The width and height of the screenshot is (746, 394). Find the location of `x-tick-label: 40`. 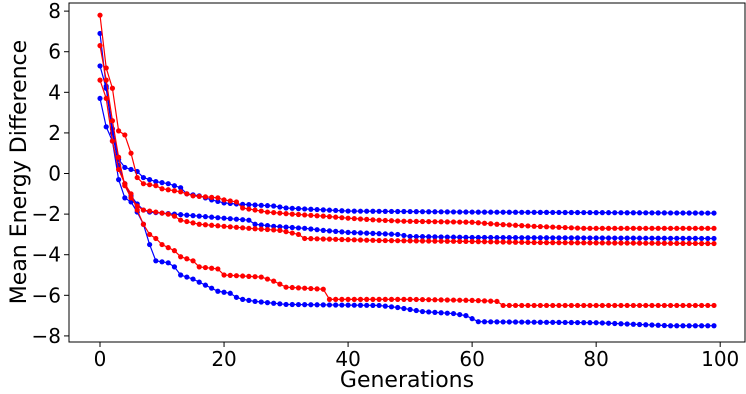

x-tick-label: 40 is located at coordinates (347, 359).